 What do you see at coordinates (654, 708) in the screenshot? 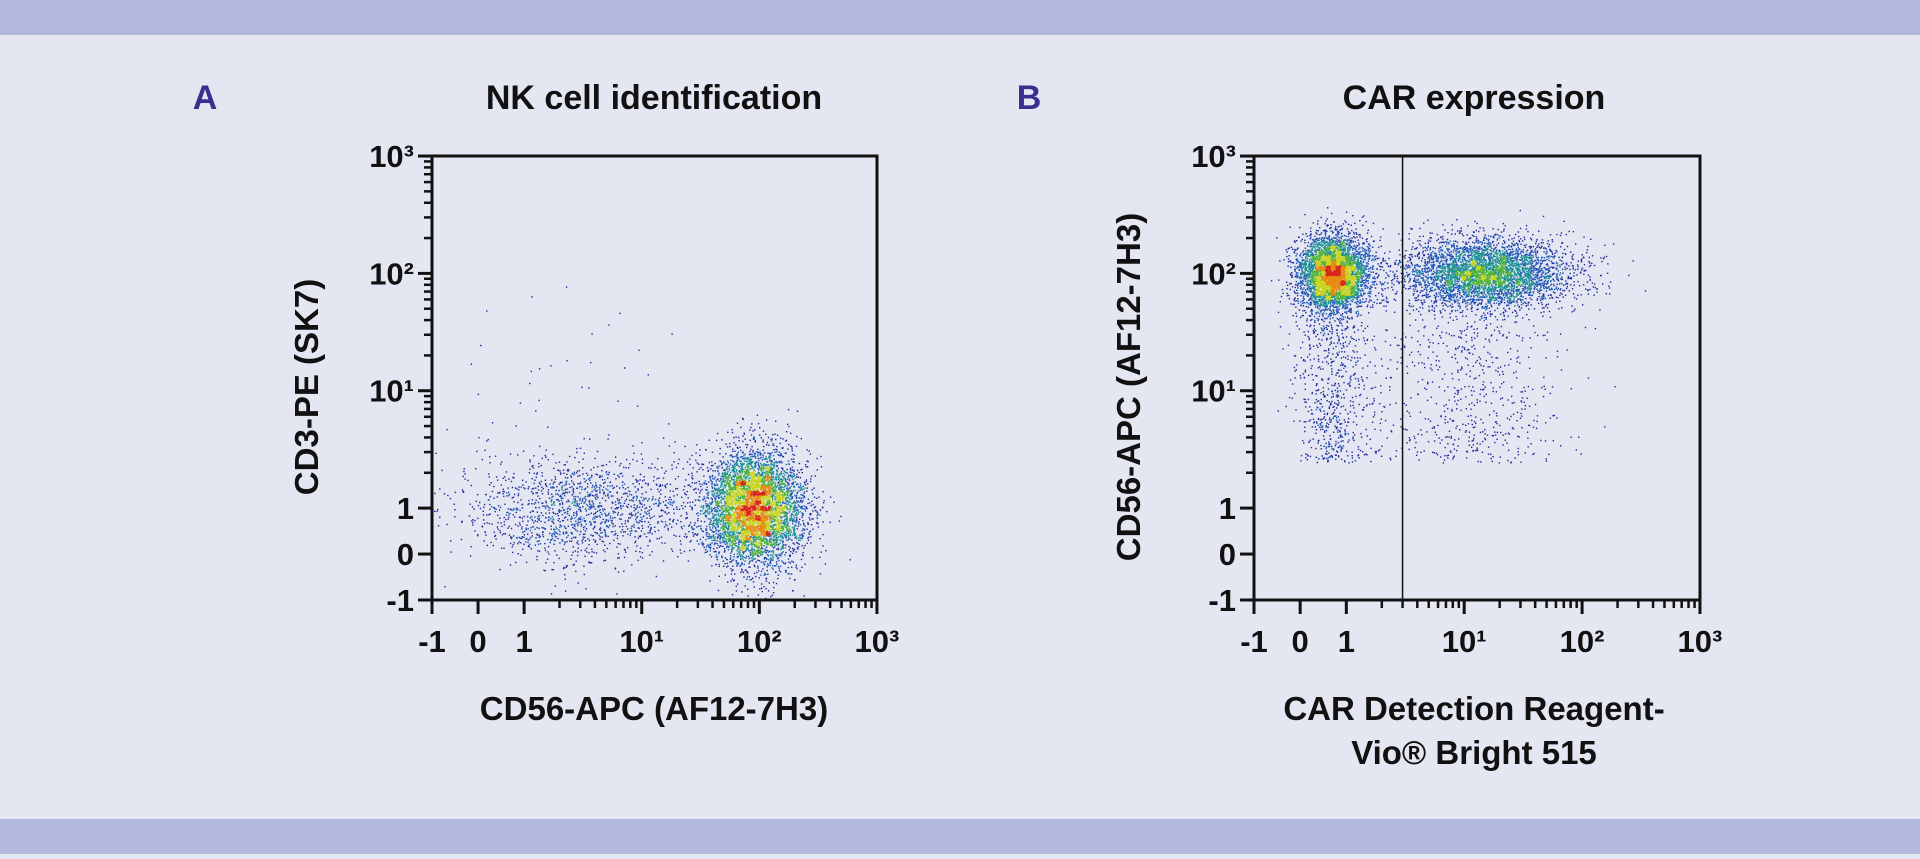
I see `x-axis-label-a: CD56-APC (AF12-7H3)` at bounding box center [654, 708].